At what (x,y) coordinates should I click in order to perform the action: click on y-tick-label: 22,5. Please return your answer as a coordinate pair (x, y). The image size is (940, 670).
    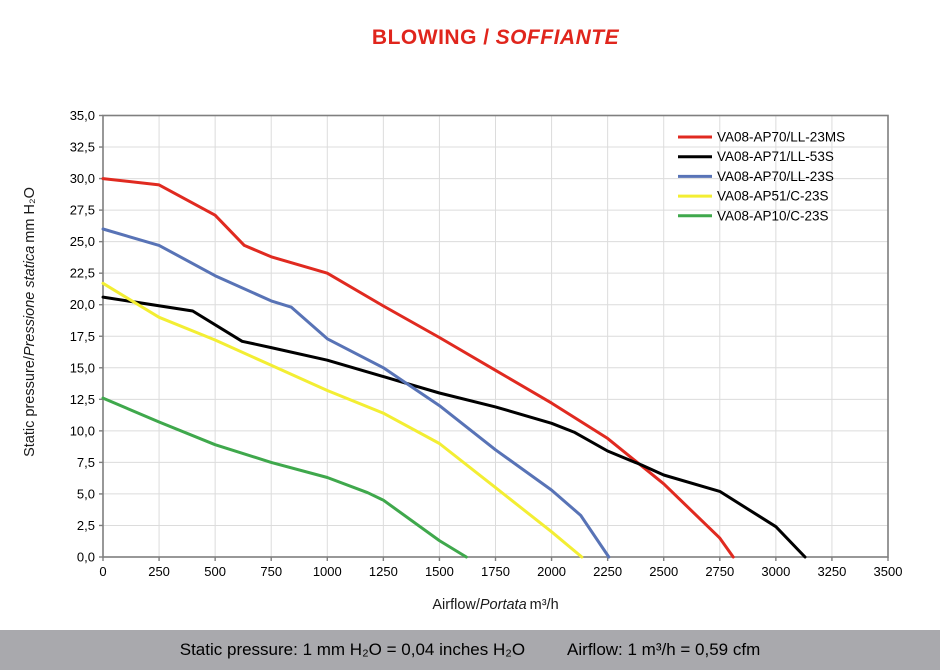
    Looking at the image, I should click on (82, 273).